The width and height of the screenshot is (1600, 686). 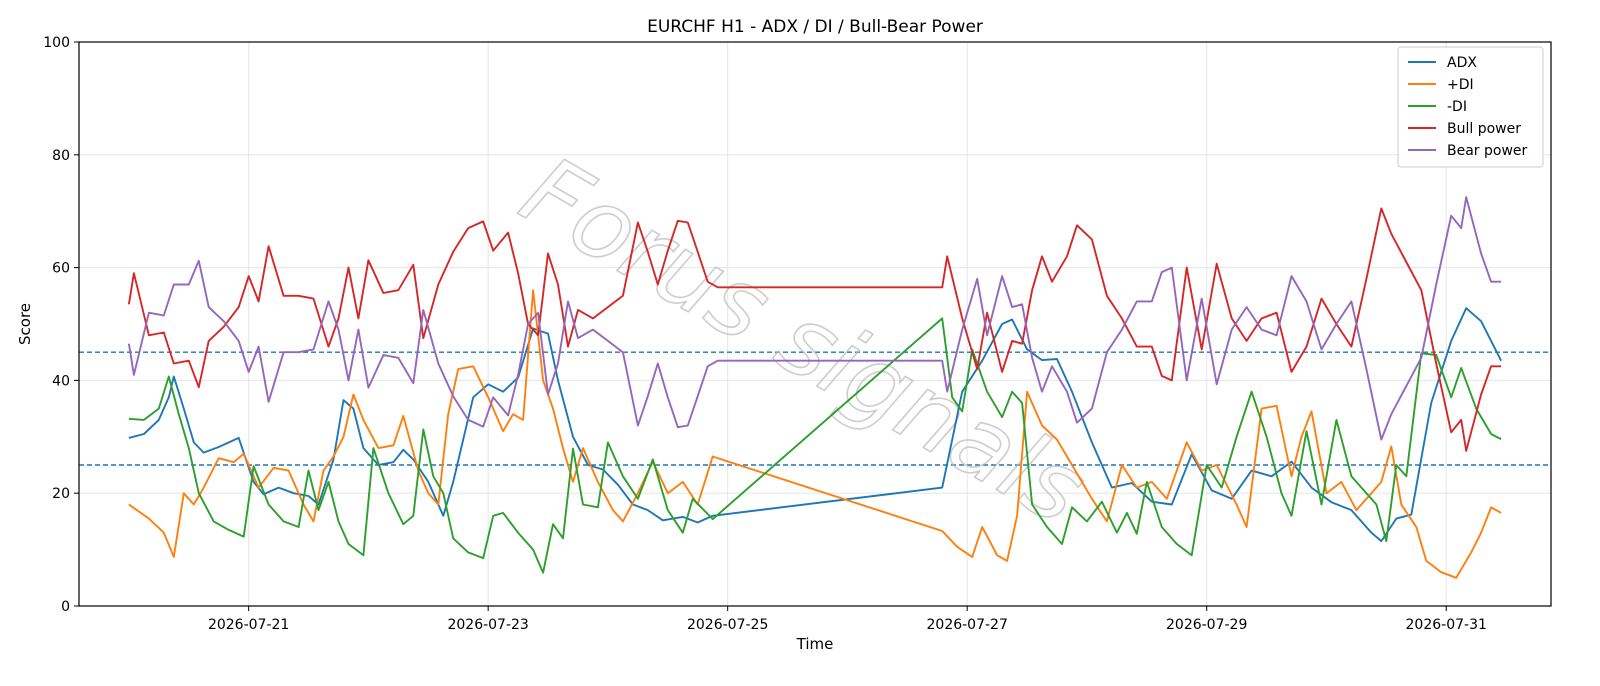 I want to click on legend-label-adx: ADX, so click(x=1462, y=63).